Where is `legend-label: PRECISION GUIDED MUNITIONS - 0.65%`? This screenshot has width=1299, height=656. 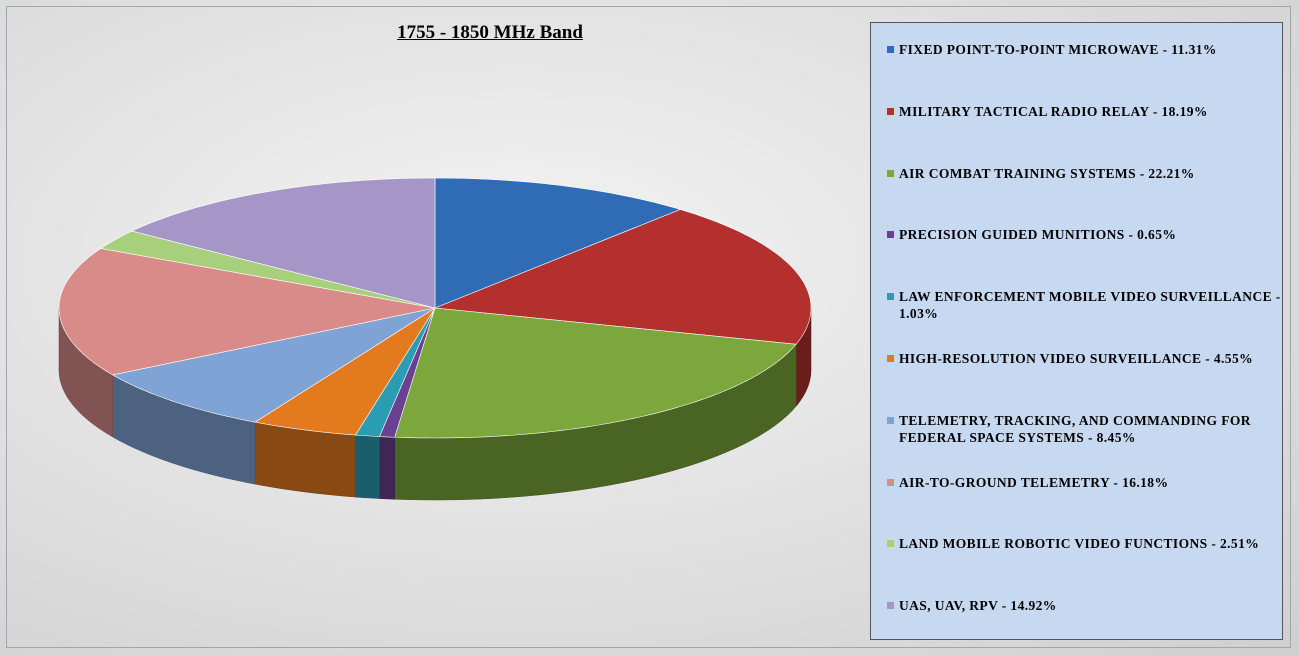 legend-label: PRECISION GUIDED MUNITIONS - 0.65% is located at coordinates (1038, 235).